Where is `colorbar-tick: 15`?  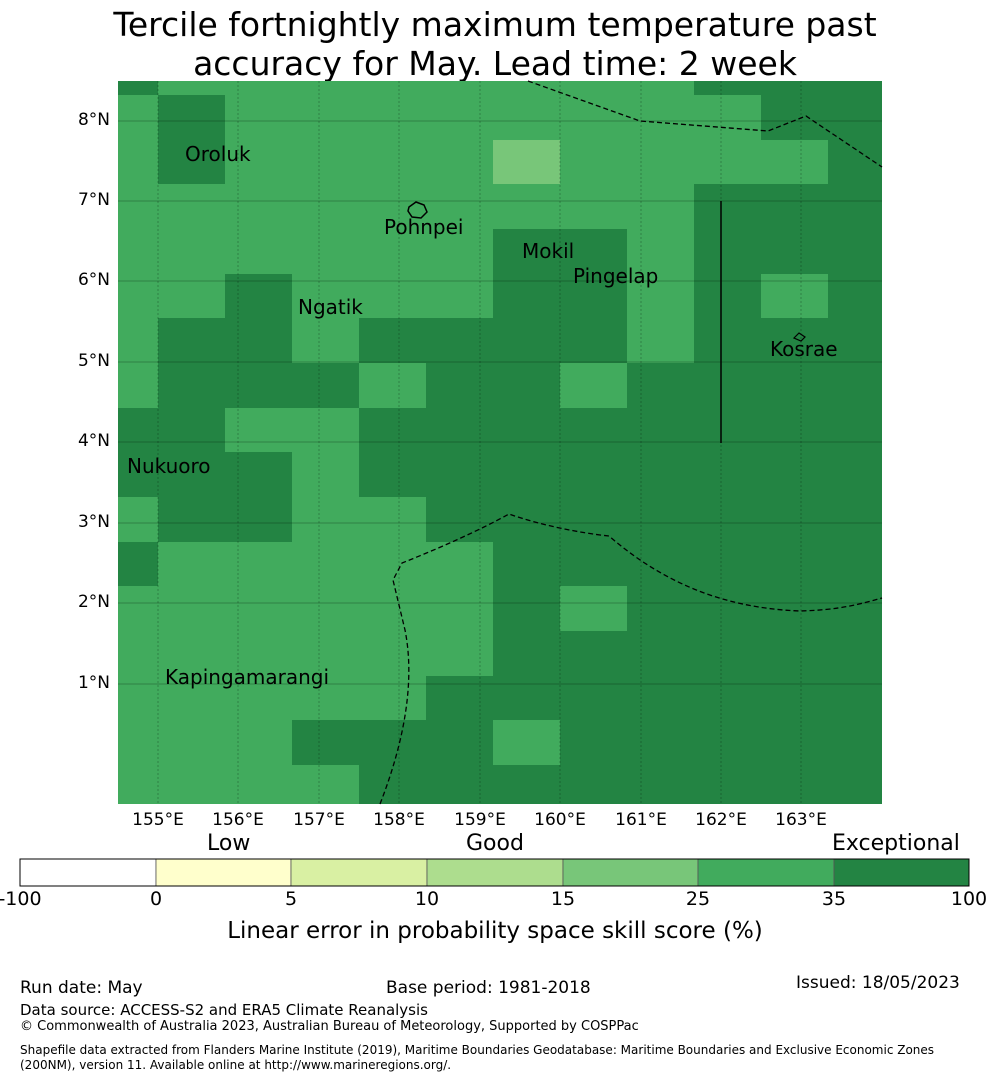
colorbar-tick: 15 is located at coordinates (563, 899).